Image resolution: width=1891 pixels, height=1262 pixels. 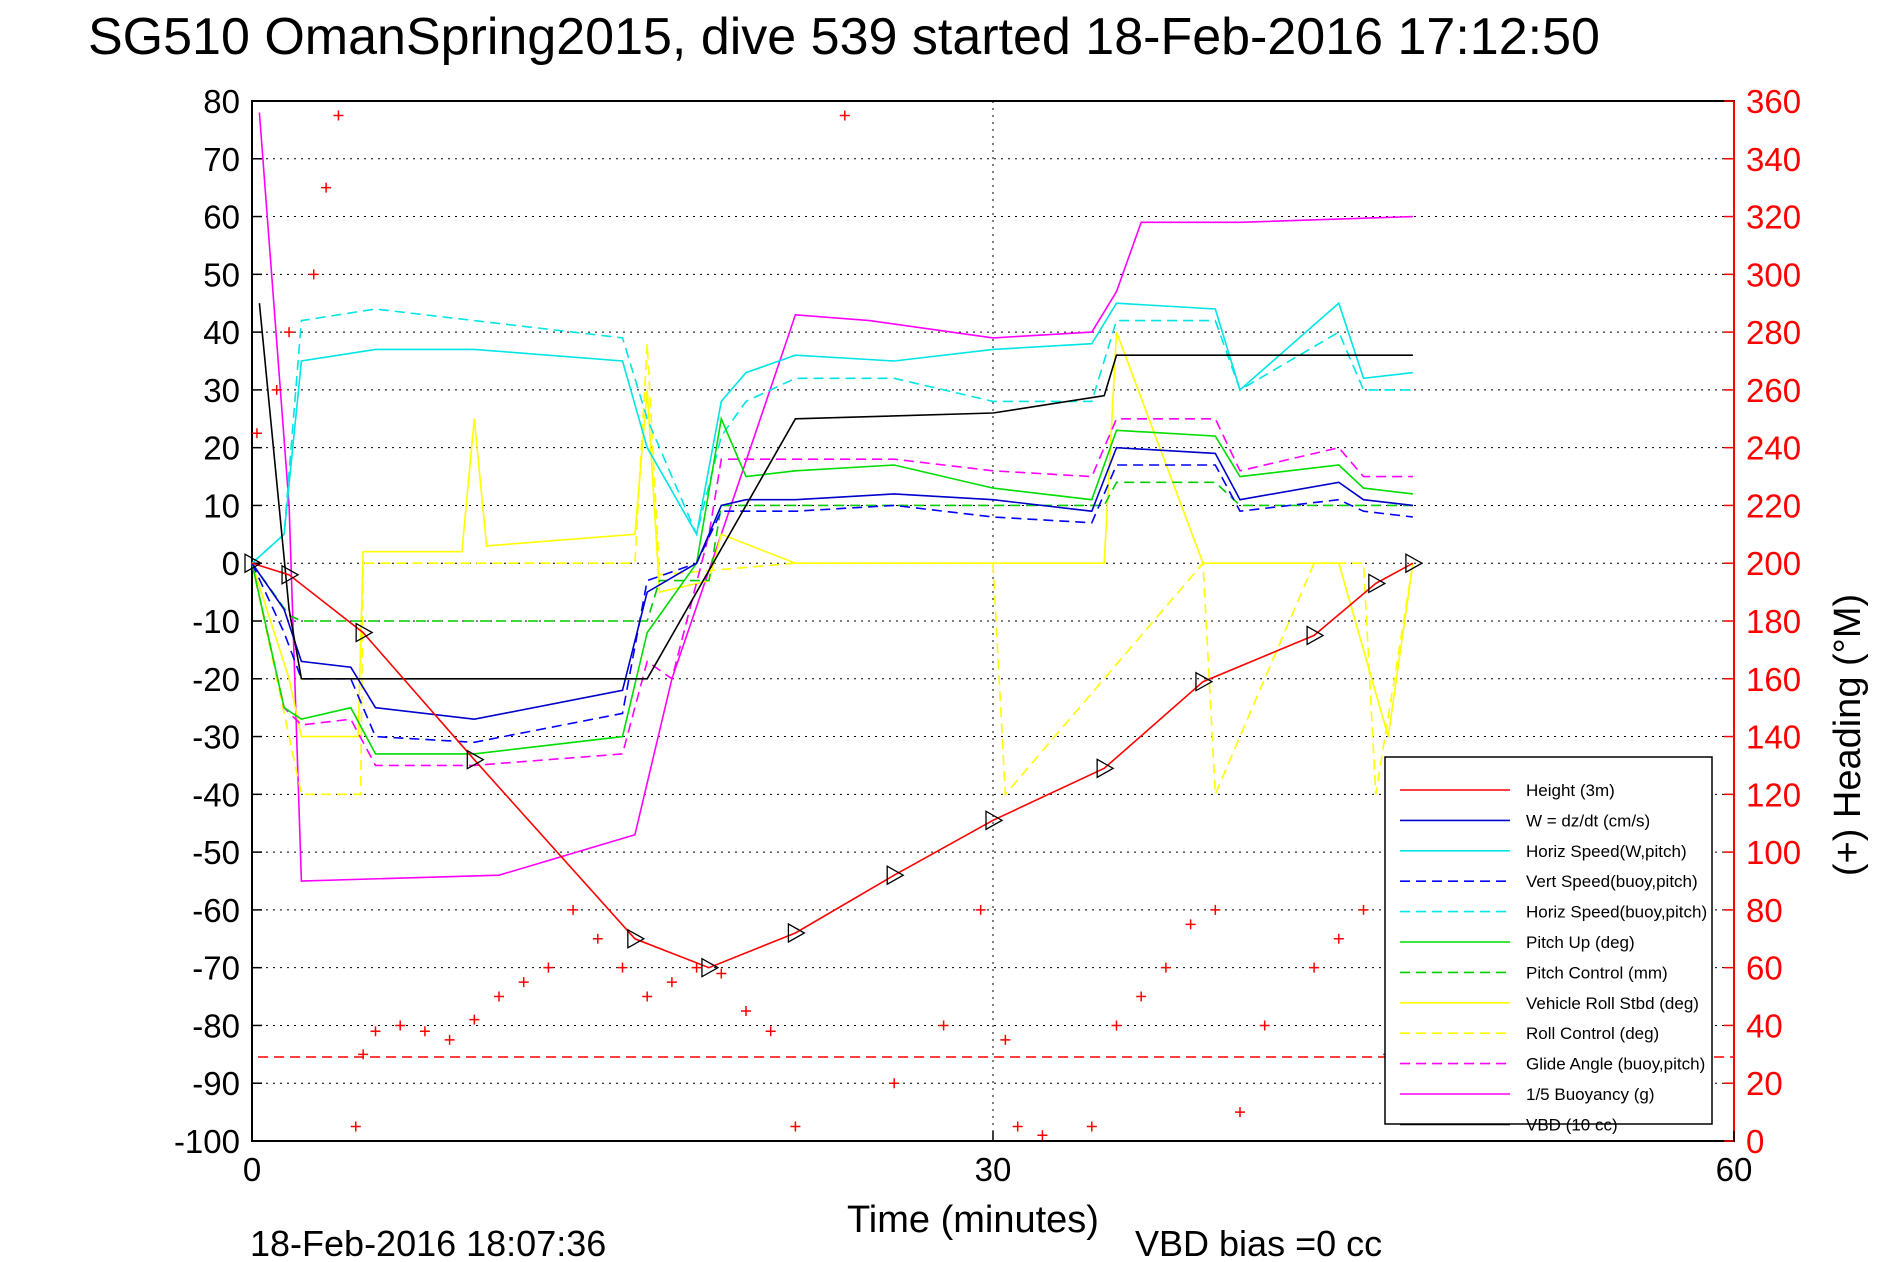 I want to click on x-tick-label: 60, so click(x=1734, y=1169).